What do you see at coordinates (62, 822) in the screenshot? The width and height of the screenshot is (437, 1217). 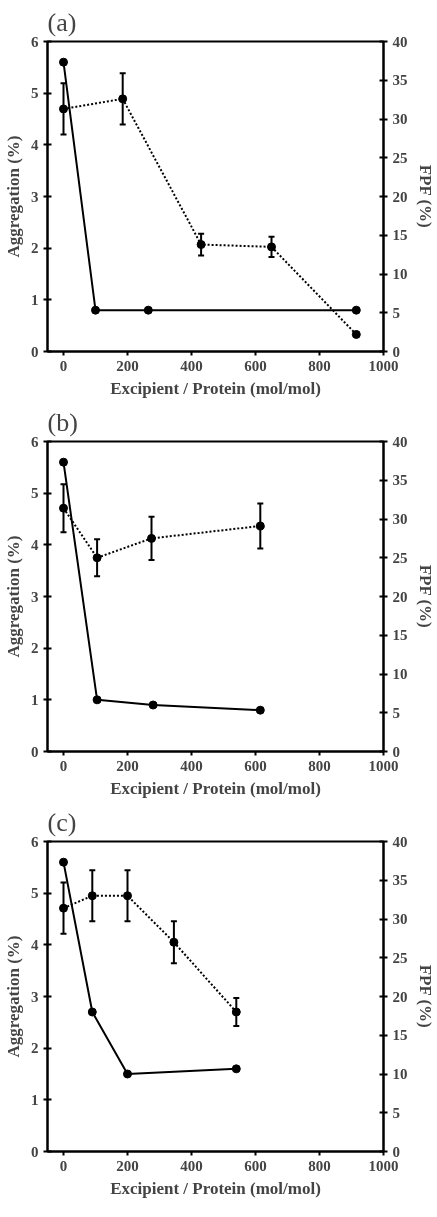 I see `chart-title: (c)` at bounding box center [62, 822].